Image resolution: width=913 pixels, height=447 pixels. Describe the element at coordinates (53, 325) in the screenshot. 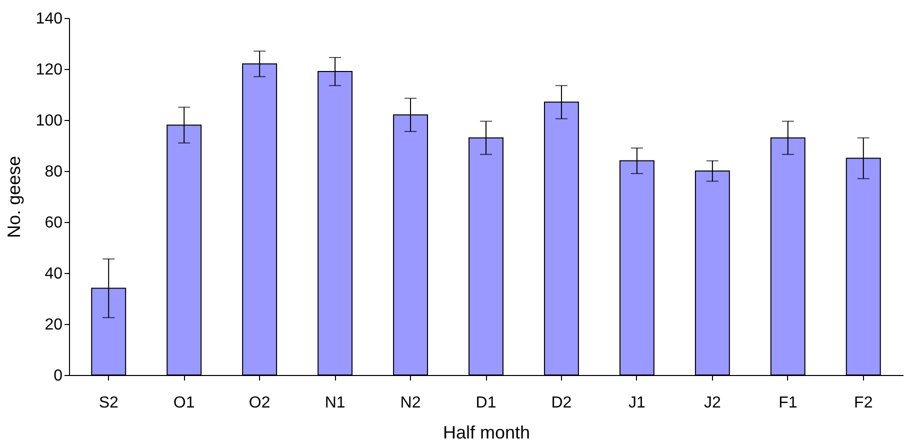

I see `y-tick-label: 20` at that location.